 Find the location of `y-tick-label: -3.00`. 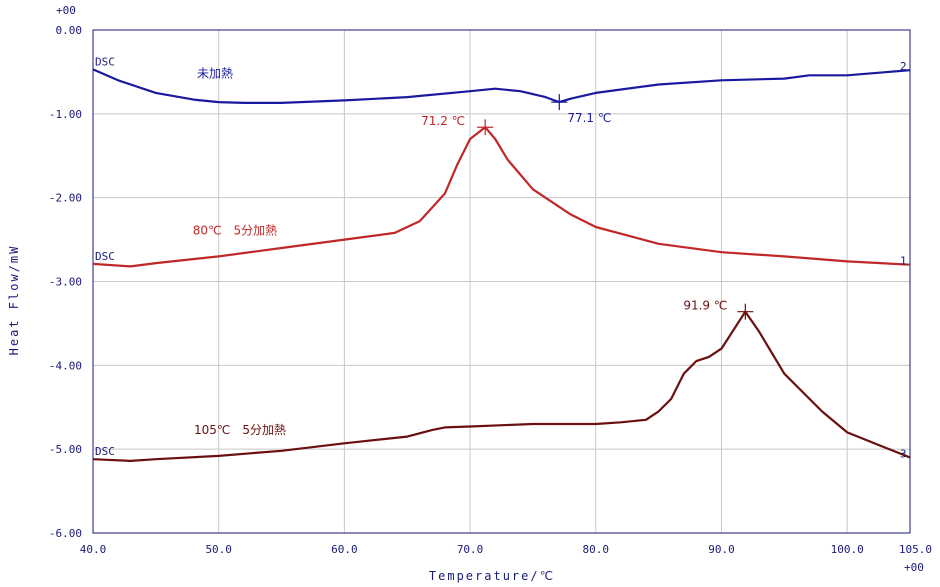

y-tick-label: -3.00 is located at coordinates (65, 282).